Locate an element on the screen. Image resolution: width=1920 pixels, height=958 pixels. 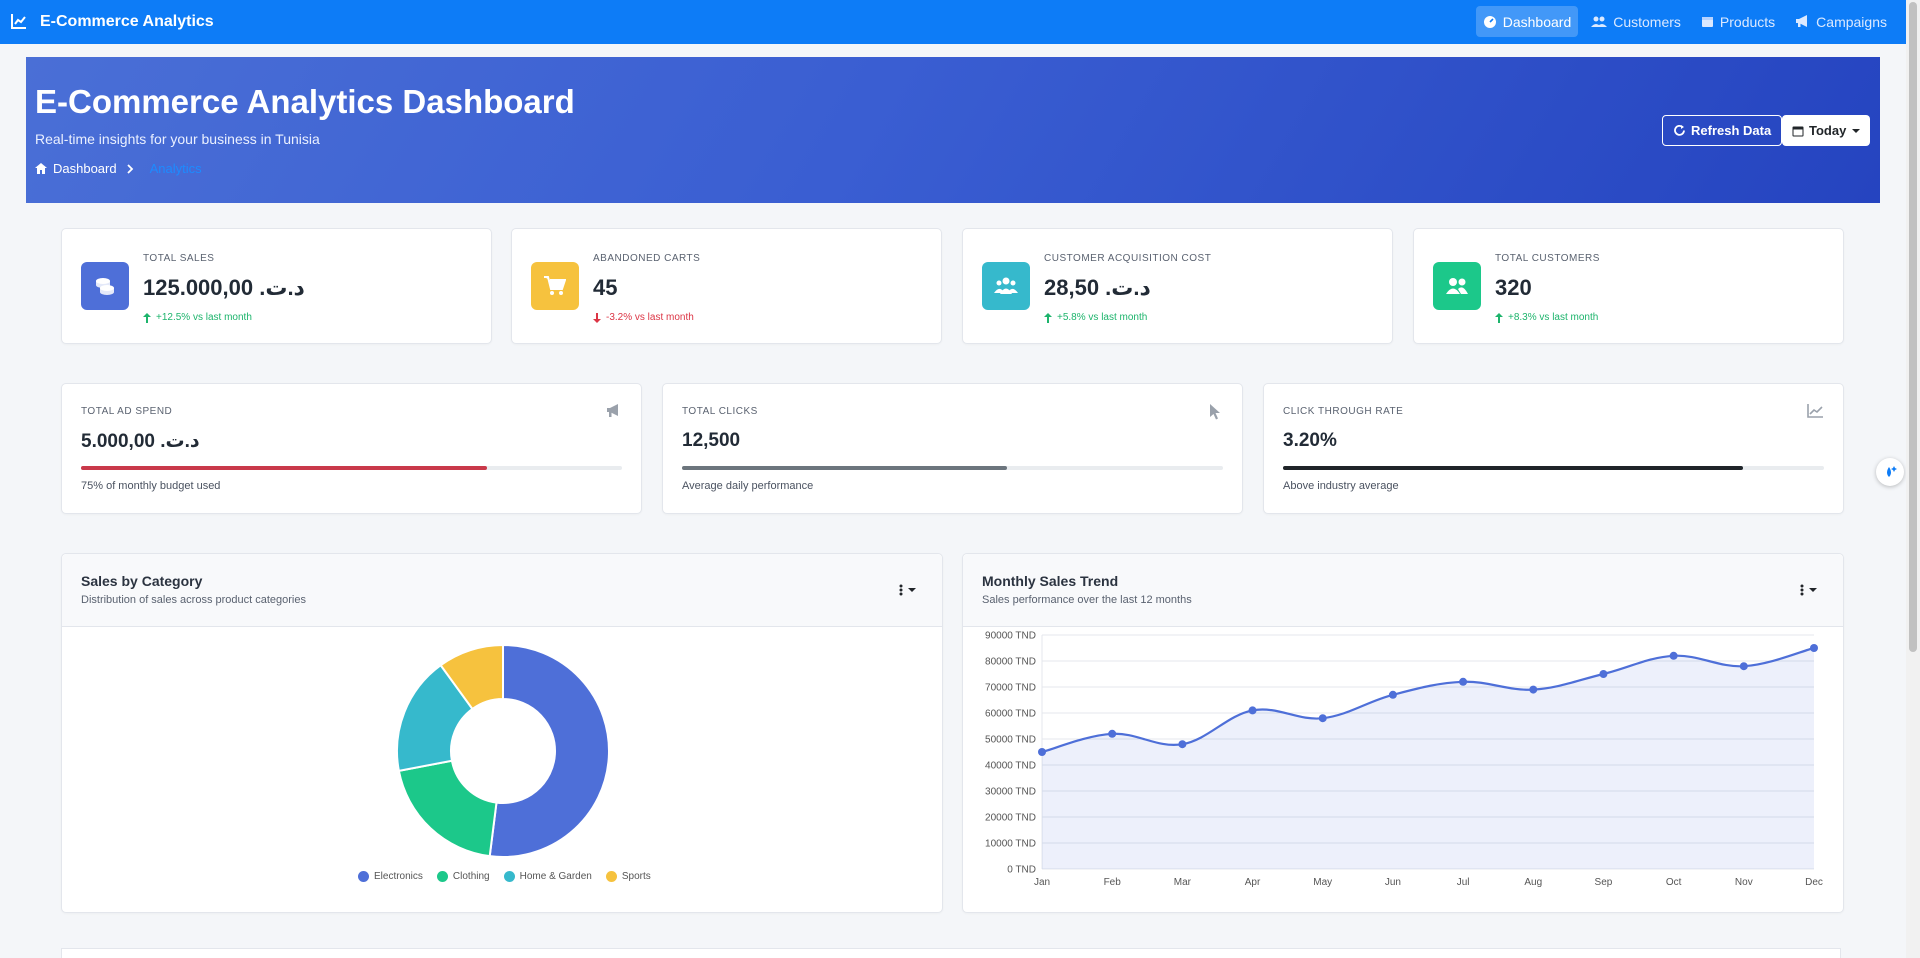
nav-customers: Customers is located at coordinates (1636, 21).